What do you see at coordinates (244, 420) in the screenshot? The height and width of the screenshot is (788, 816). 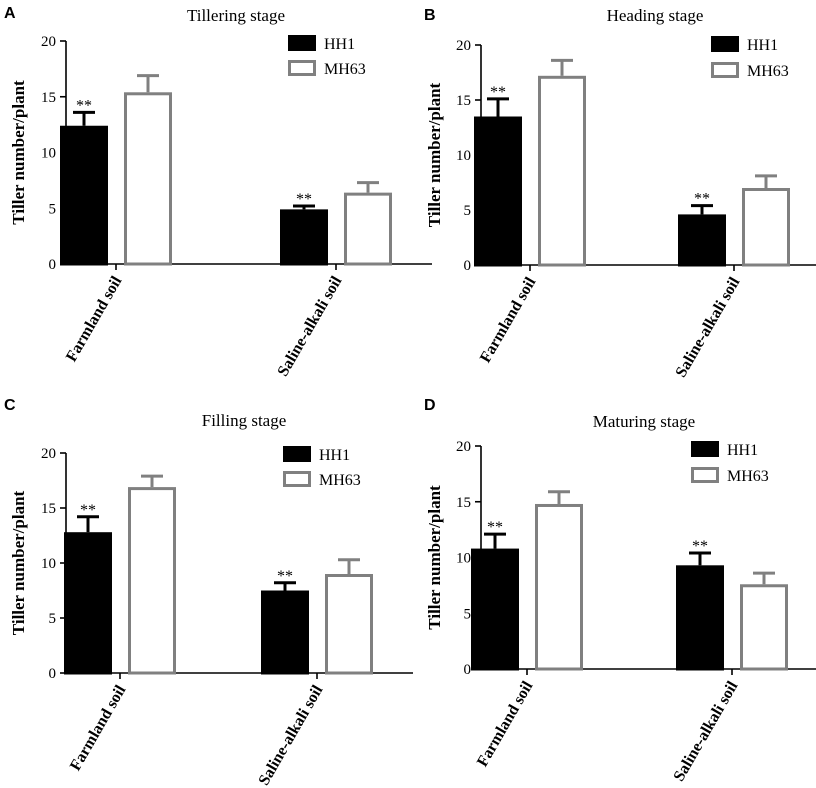 I see `chart-title: Filling stage` at bounding box center [244, 420].